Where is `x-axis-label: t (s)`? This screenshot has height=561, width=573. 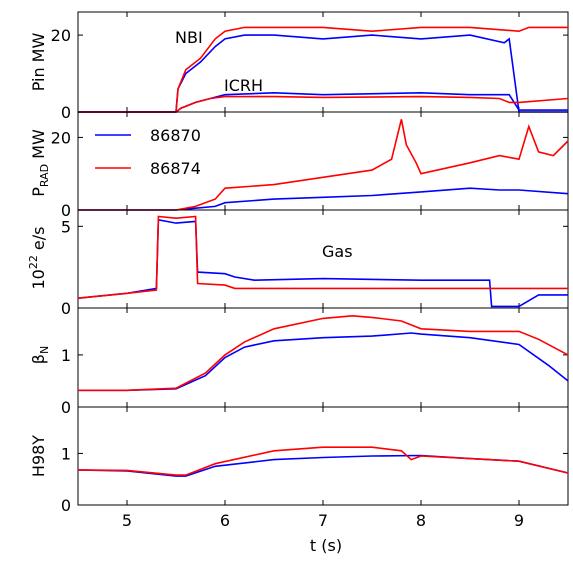
x-axis-label: t (s) is located at coordinates (326, 545).